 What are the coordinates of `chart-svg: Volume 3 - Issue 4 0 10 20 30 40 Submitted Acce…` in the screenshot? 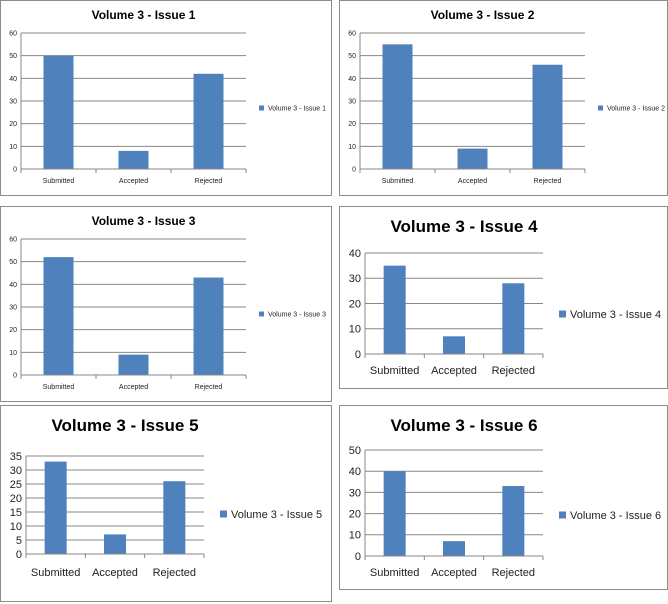 It's located at (505, 297).